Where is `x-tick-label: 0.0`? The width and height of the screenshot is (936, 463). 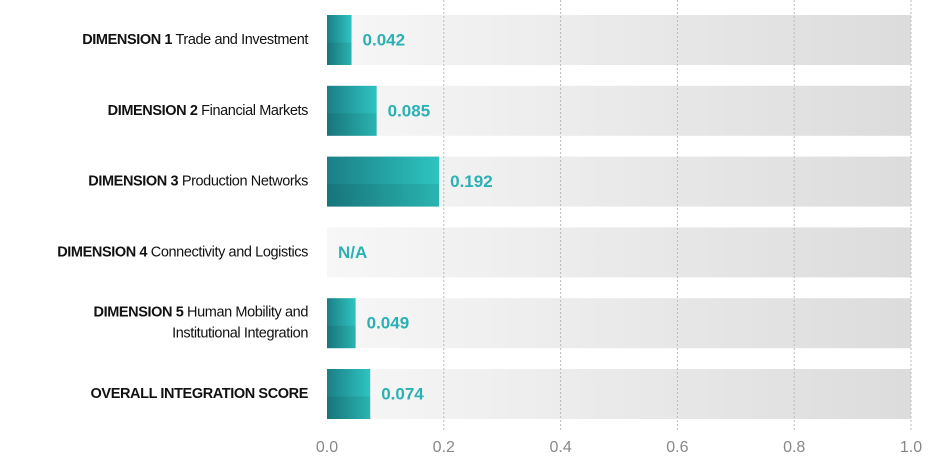
x-tick-label: 0.0 is located at coordinates (327, 447).